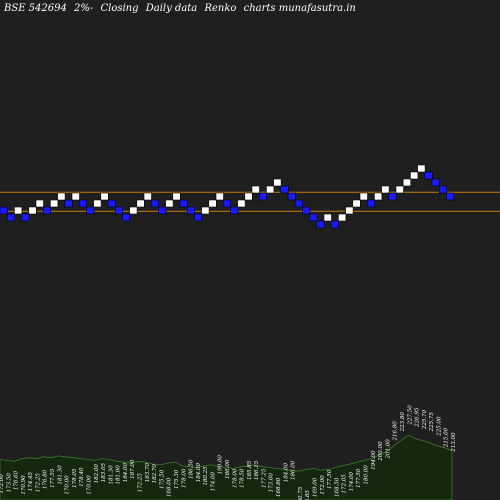 The width and height of the screenshot is (500, 500). Describe the element at coordinates (24, 485) in the screenshot. I see `volume-label: 170.90` at that location.